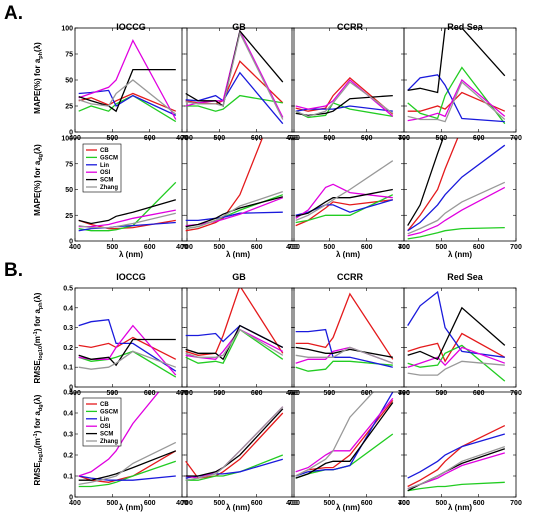 This screenshot has height=515, width=550. I want to click on col-title-redsea-b: Red Sea, so click(465, 277).